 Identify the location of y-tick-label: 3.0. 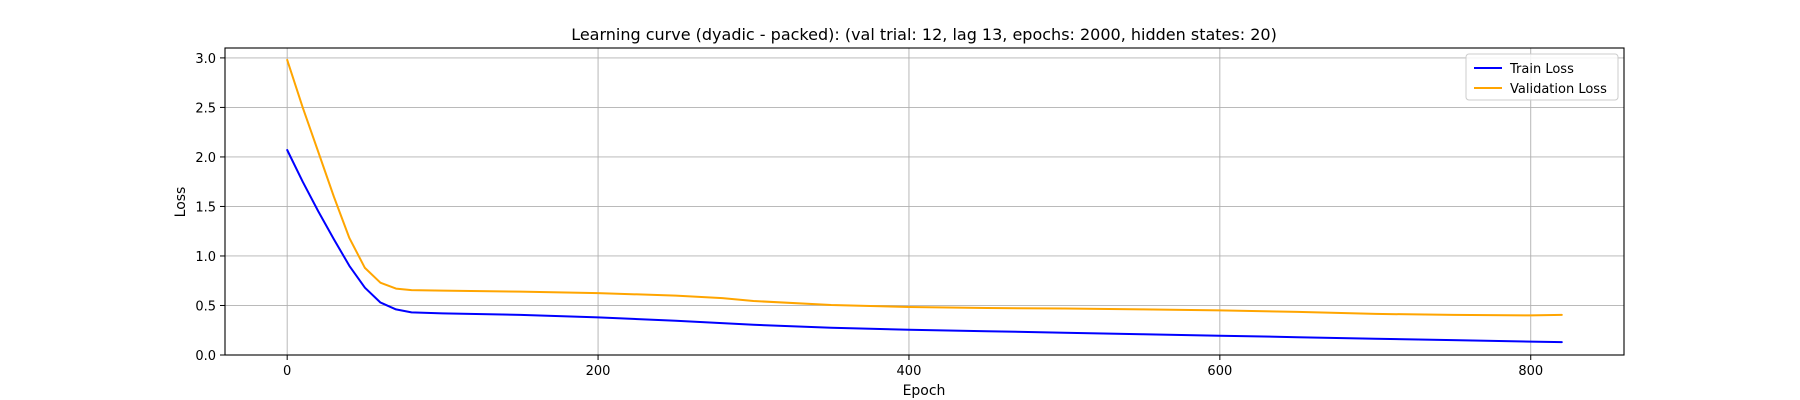
(205, 59).